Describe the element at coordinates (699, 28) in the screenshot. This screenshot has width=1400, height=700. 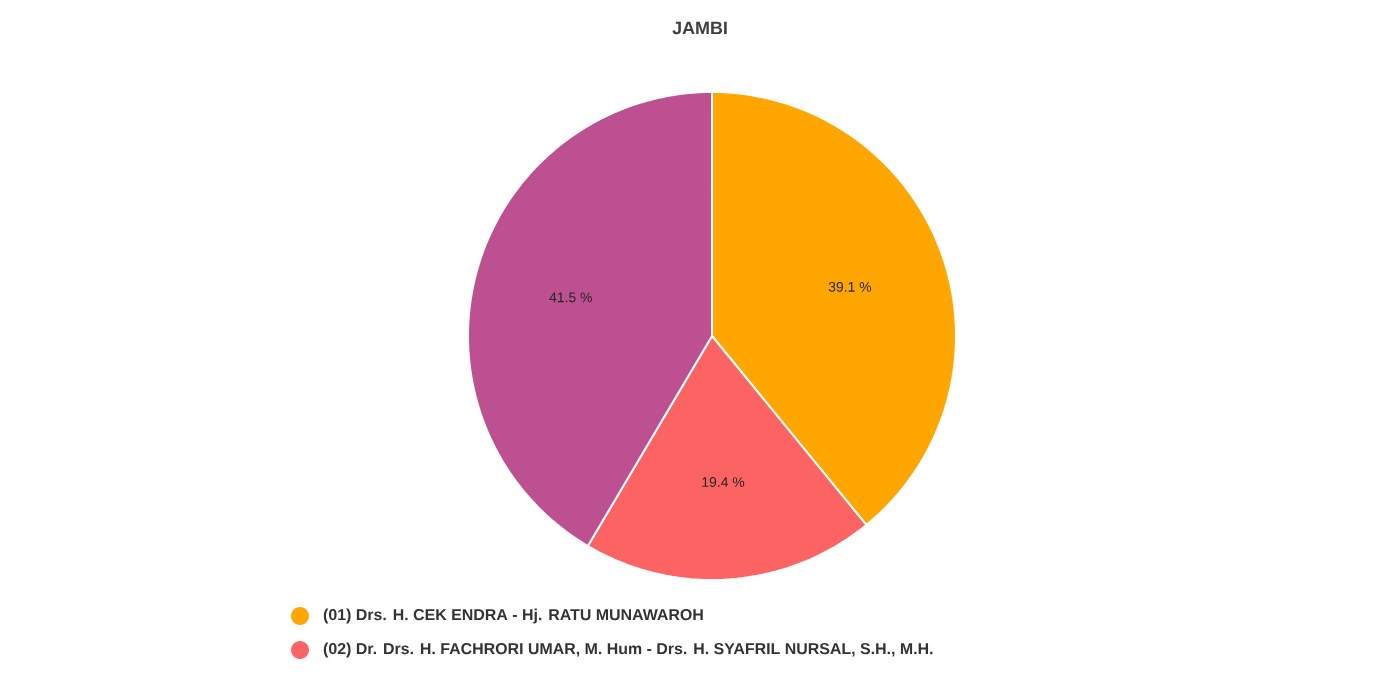
I see `chart-title: JAMBI` at that location.